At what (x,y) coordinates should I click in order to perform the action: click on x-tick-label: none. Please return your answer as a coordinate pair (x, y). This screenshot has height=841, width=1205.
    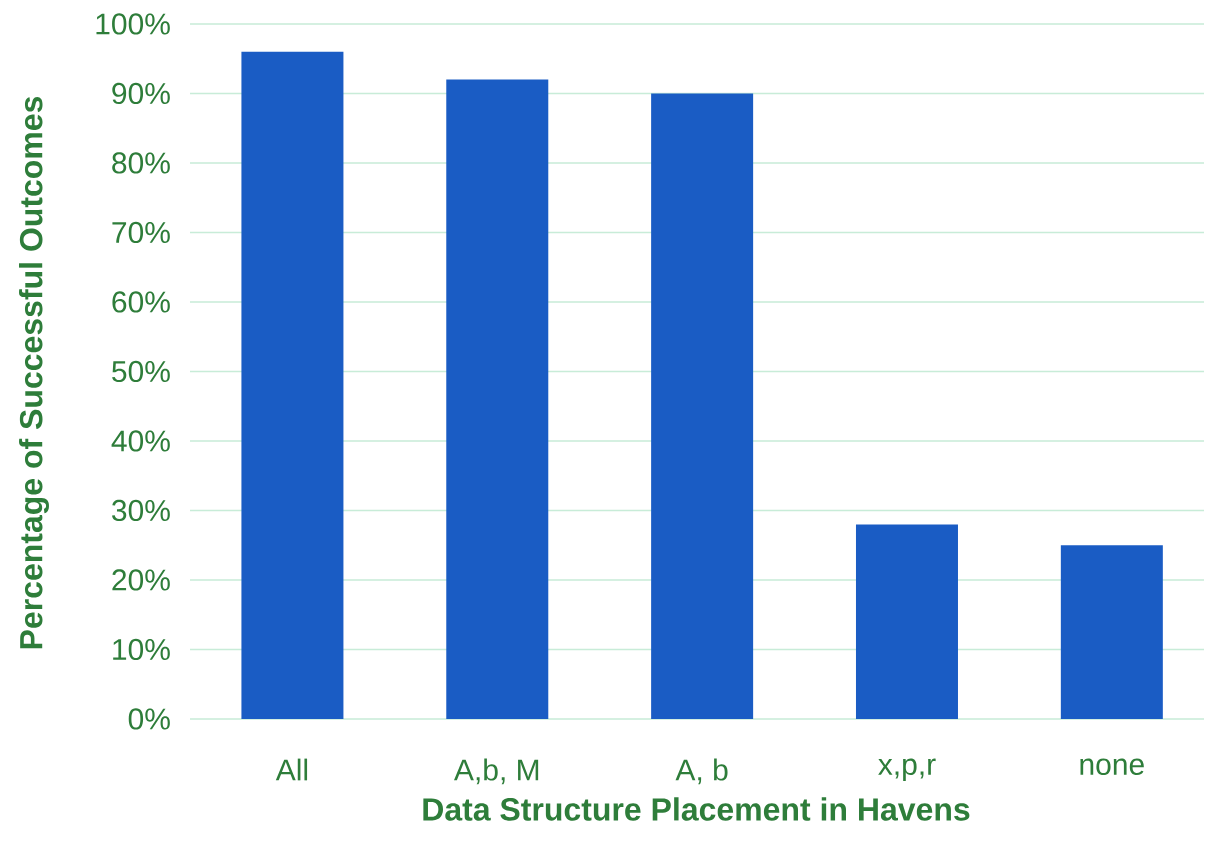
    Looking at the image, I should click on (1112, 767).